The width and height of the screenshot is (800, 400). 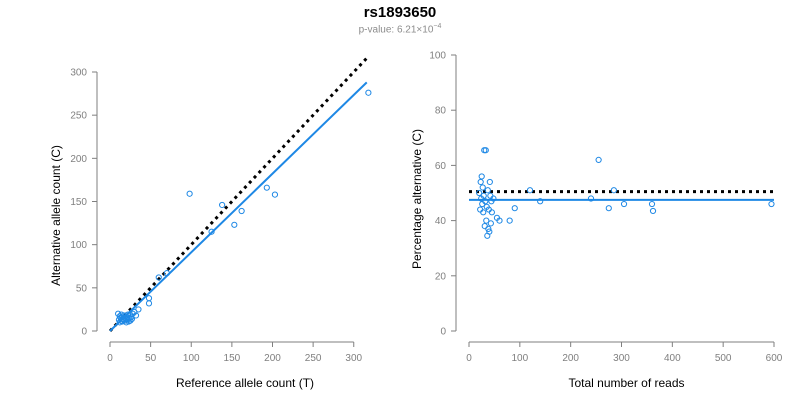 I want to click on left-y-tick-label: 300, so click(x=78, y=73).